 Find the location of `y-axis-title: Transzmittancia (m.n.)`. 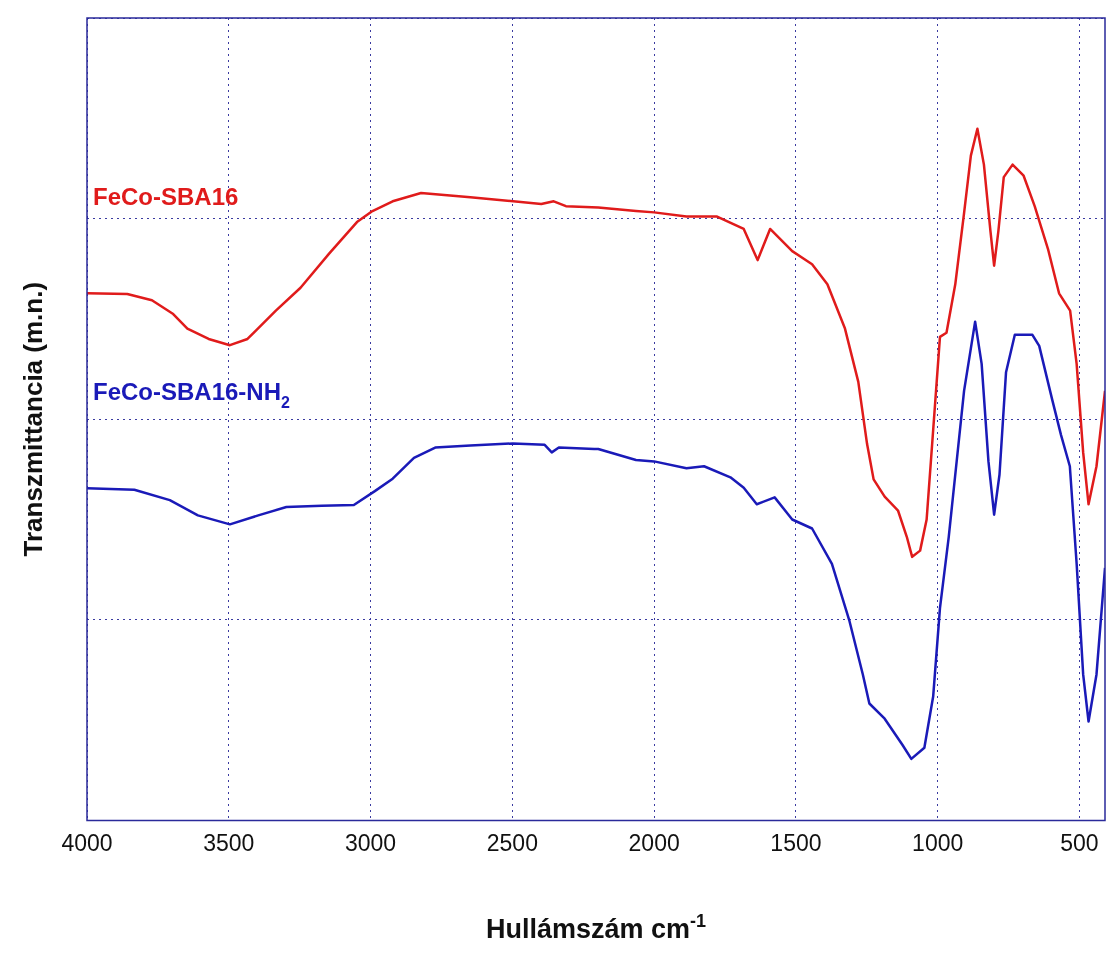

y-axis-title: Transzmittancia (m.n.) is located at coordinates (33, 419).